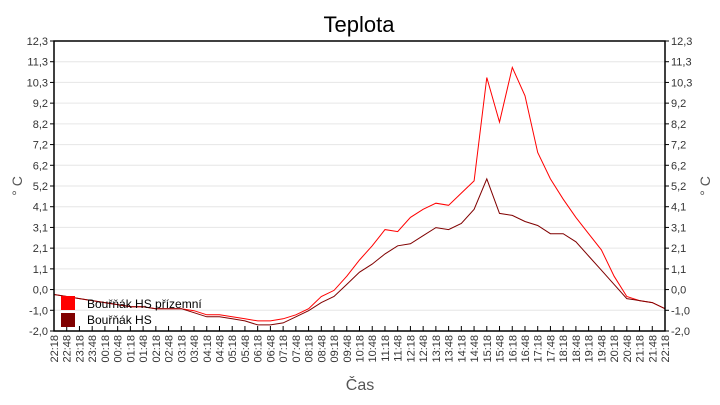  What do you see at coordinates (284, 349) in the screenshot?
I see `x-tick-label: 07:18` at bounding box center [284, 349].